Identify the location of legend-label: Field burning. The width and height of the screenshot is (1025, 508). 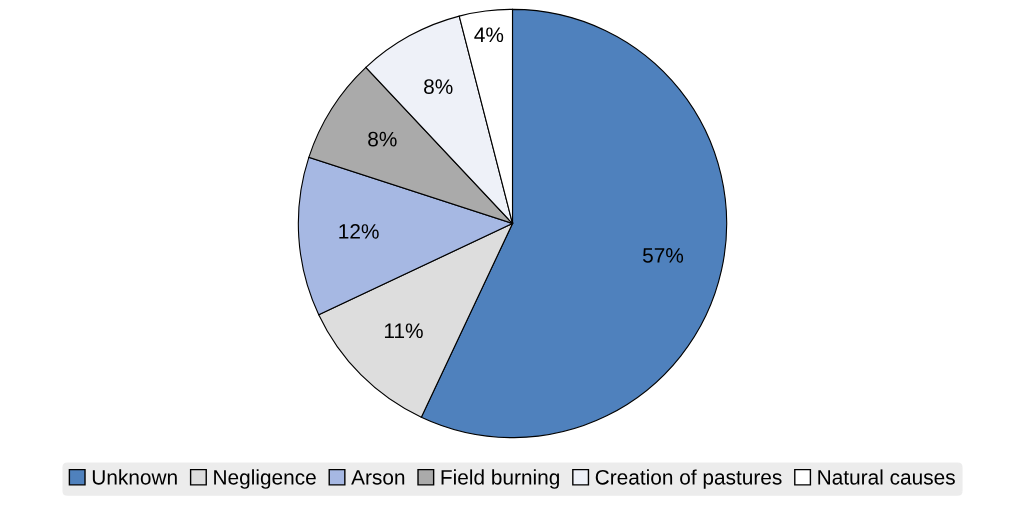
(500, 479).